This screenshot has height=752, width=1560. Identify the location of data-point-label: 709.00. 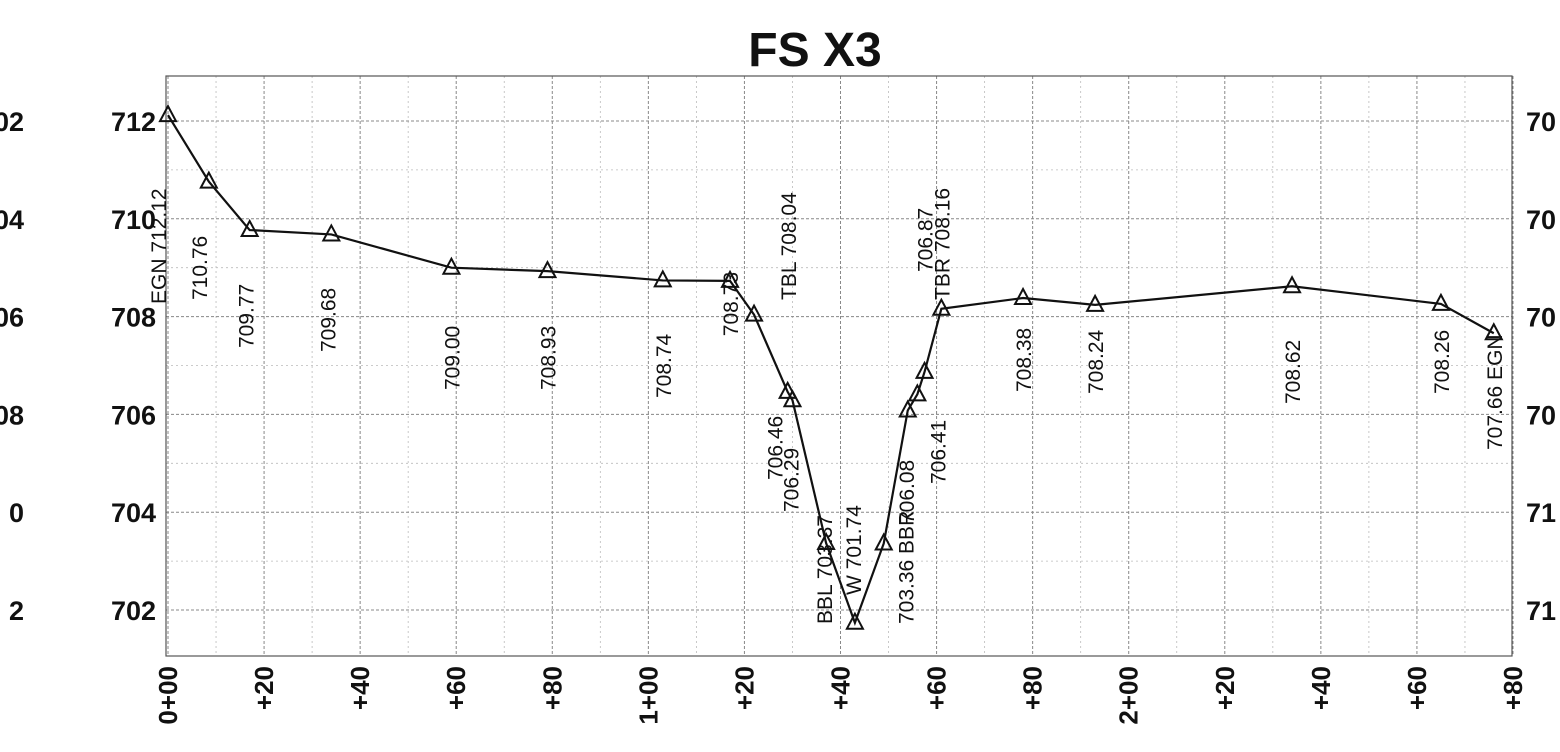
(452, 358).